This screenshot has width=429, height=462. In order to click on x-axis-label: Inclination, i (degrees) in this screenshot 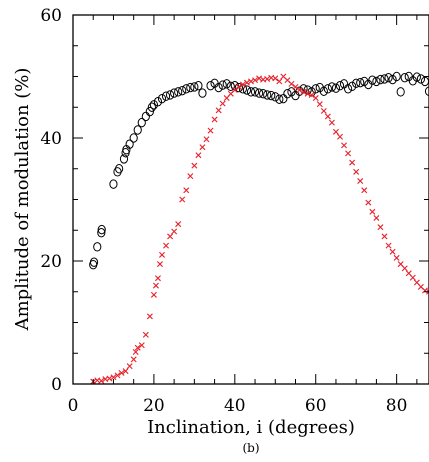, I will do `click(251, 427)`.